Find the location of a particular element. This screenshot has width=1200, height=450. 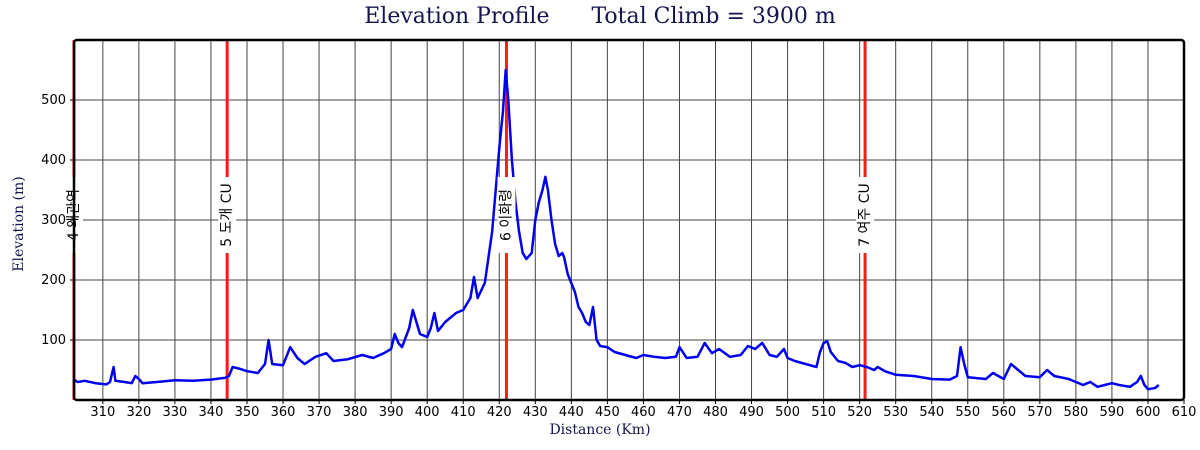

x-tick-label: 340 is located at coordinates (211, 412).